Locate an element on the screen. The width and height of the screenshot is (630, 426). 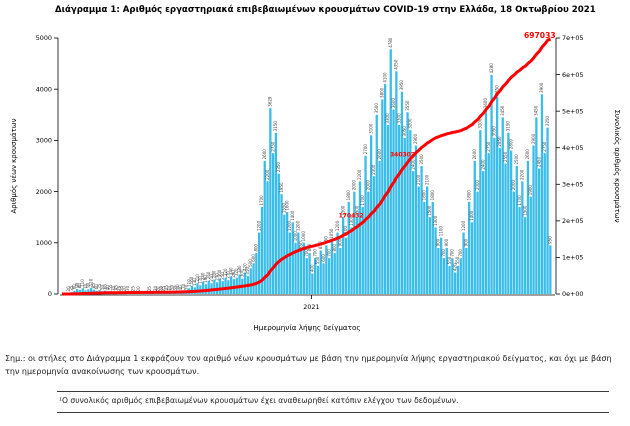
bar-value-label: 2500 is located at coordinates (421, 159).